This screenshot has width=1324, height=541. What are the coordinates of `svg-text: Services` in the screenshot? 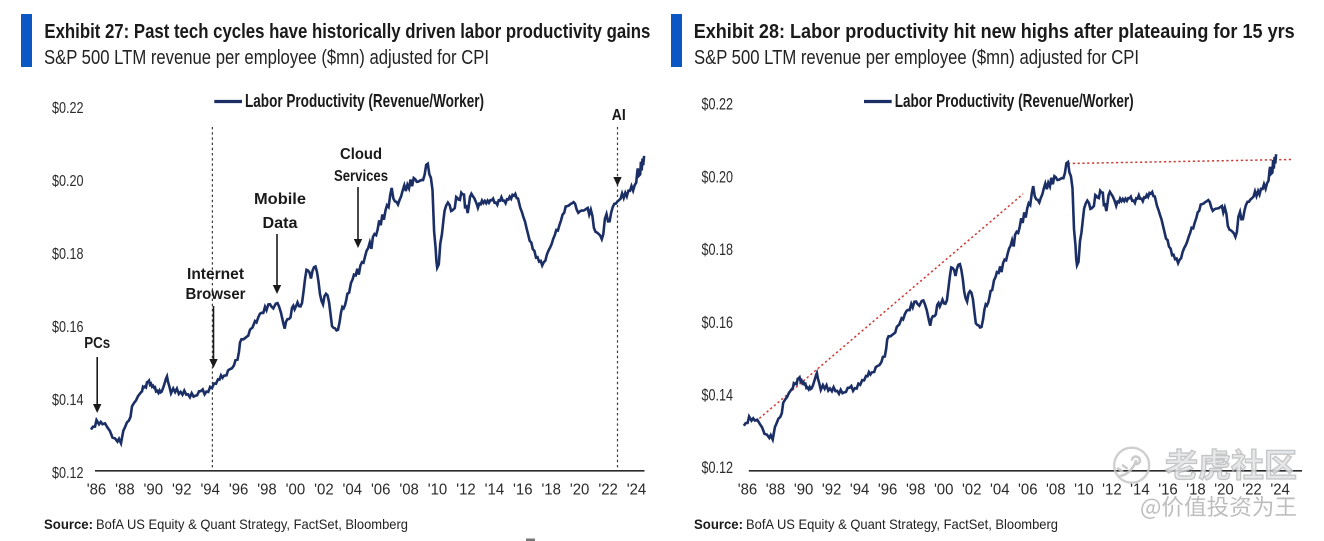 It's located at (361, 176).